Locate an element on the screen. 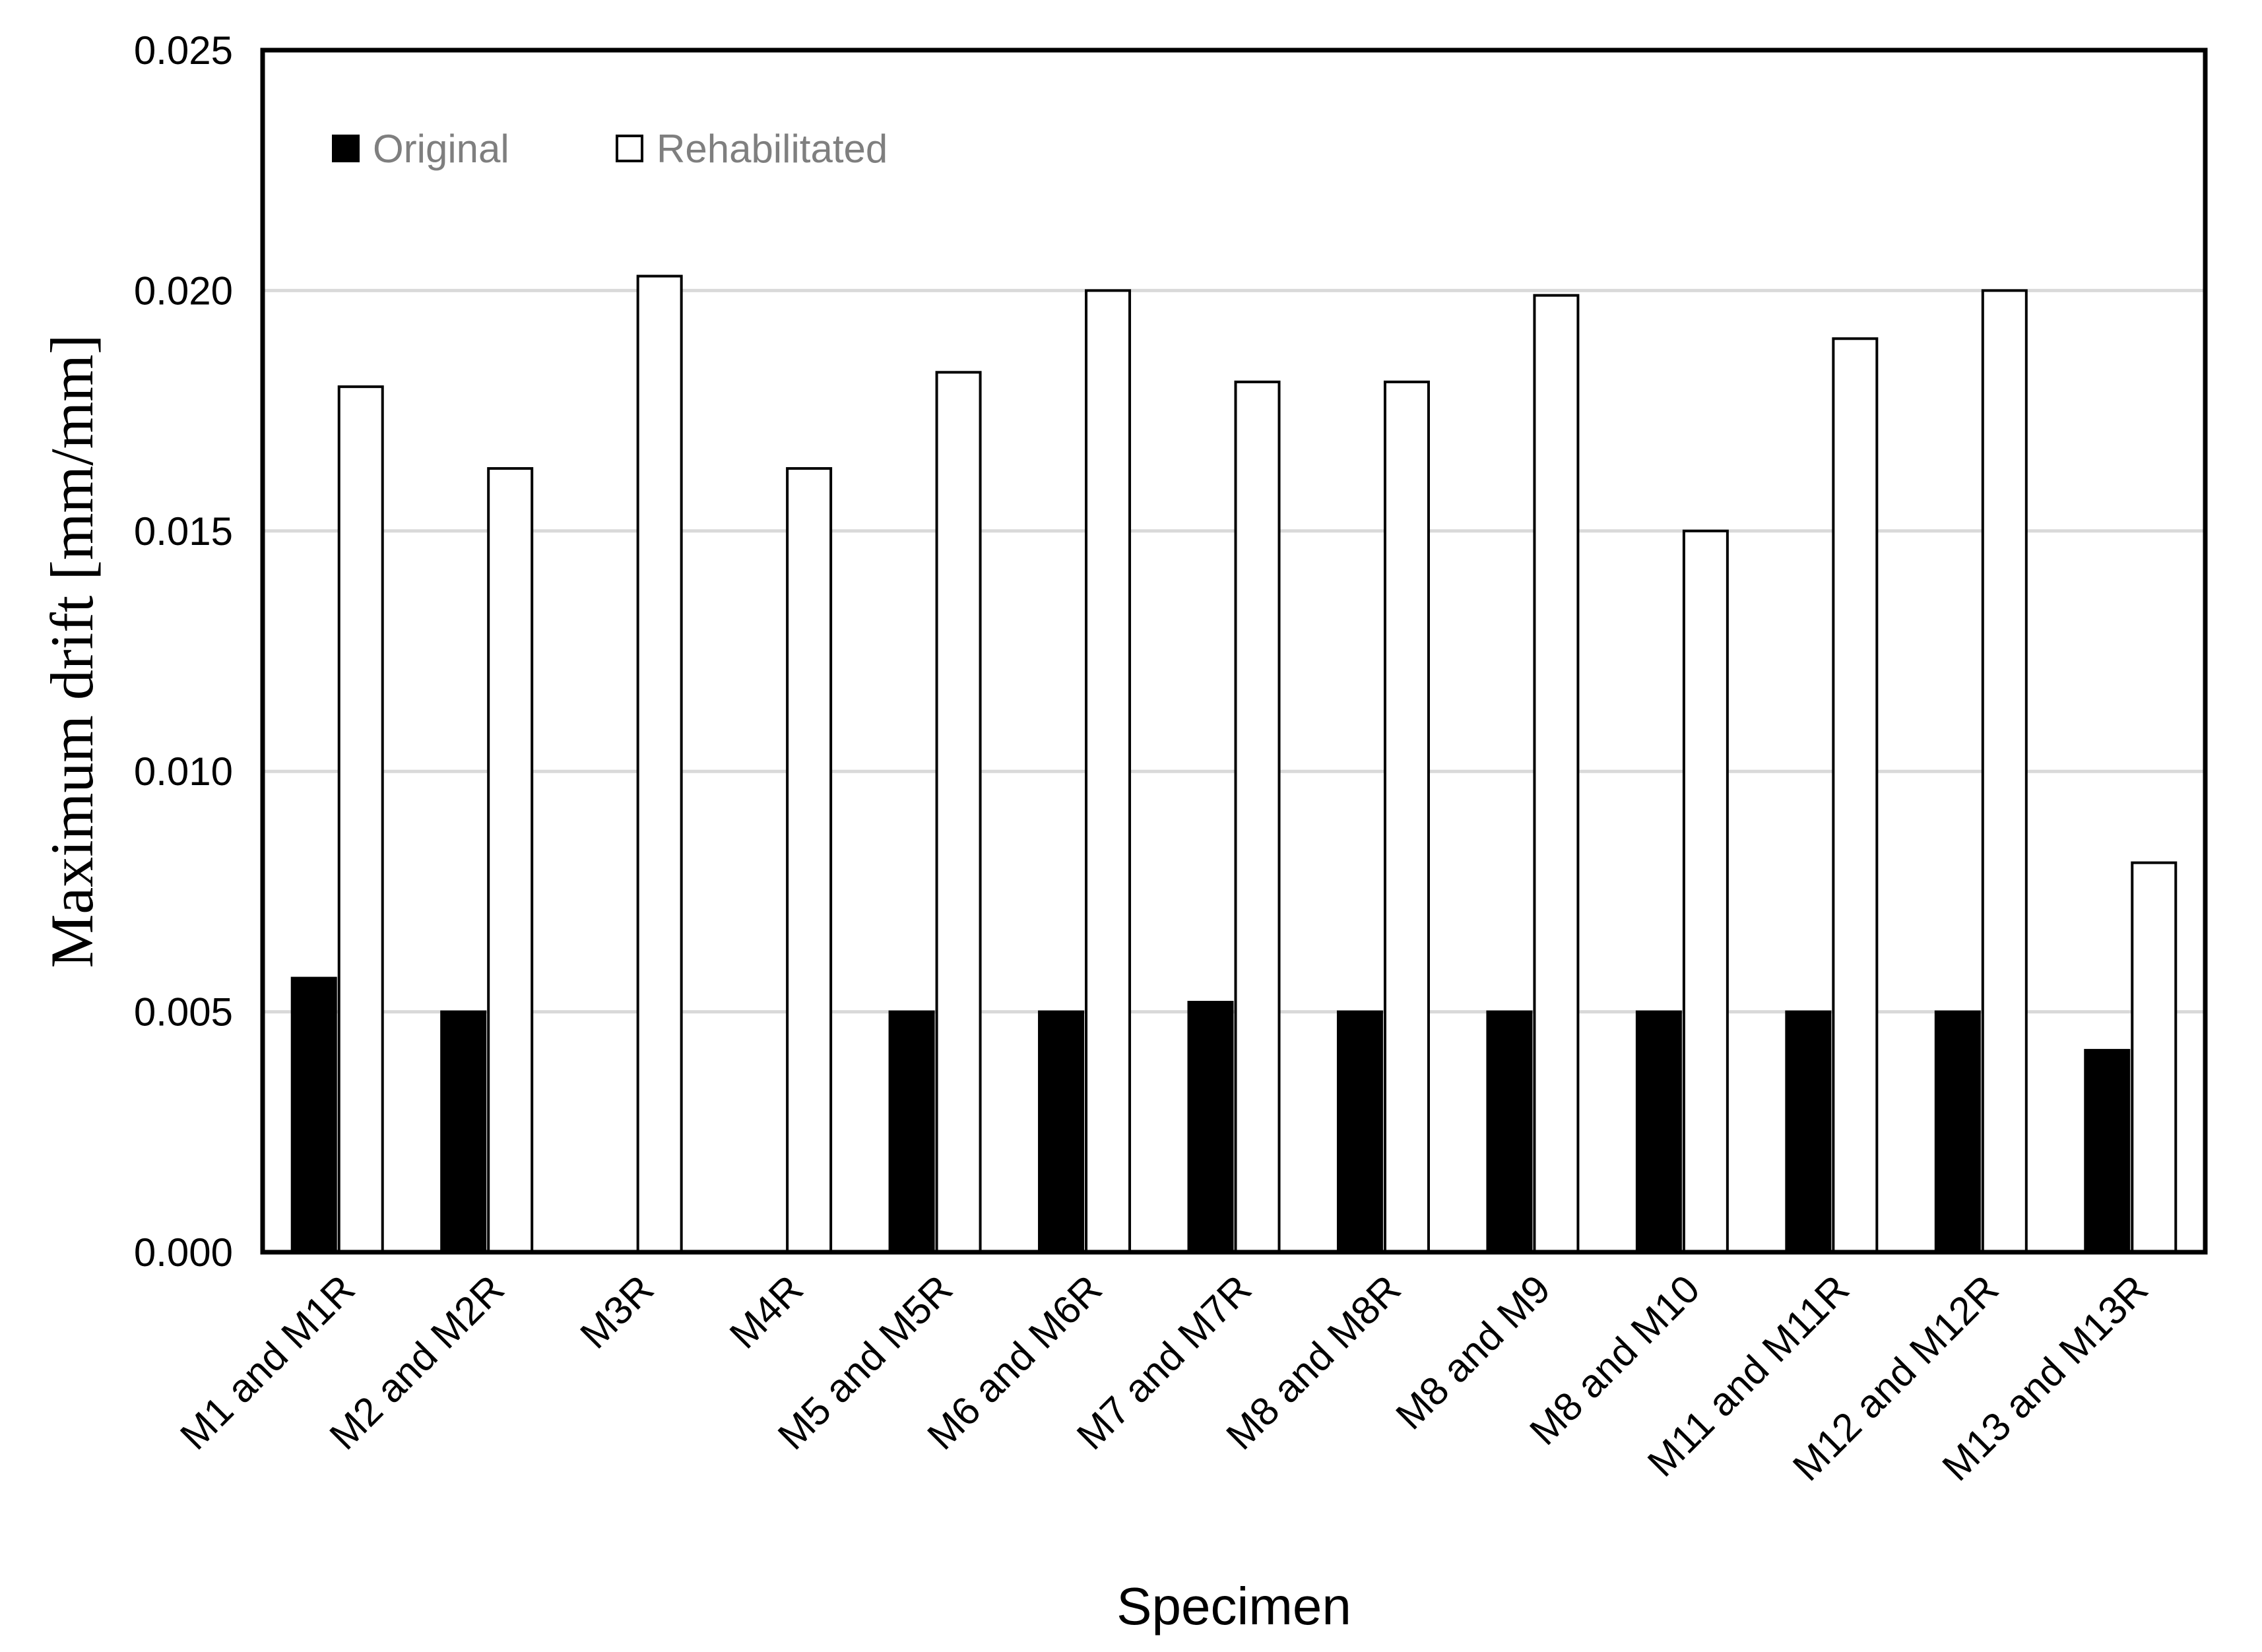 Image resolution: width=2262 pixels, height=1652 pixels. y-tick-label: 0.005 is located at coordinates (183, 1012).